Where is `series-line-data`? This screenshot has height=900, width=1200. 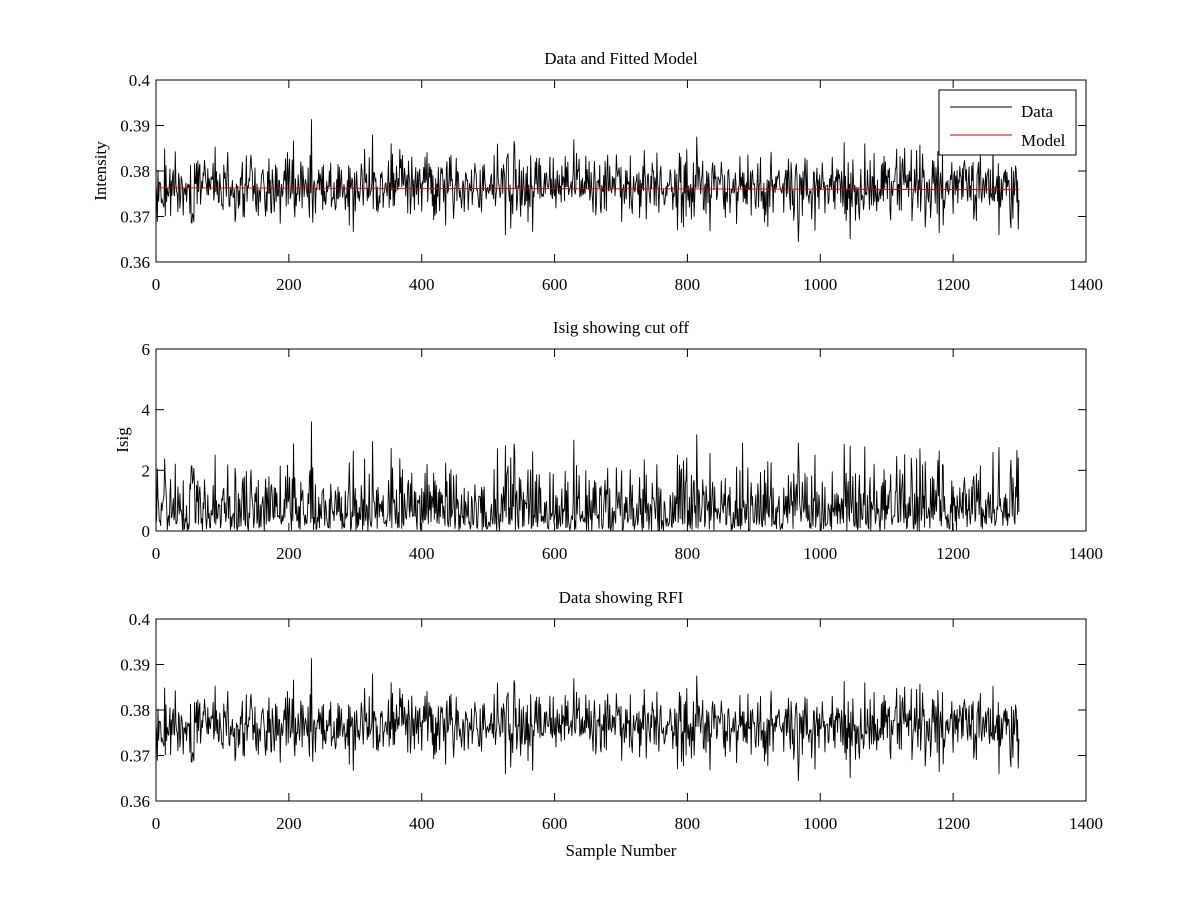
series-line-data is located at coordinates (587, 180).